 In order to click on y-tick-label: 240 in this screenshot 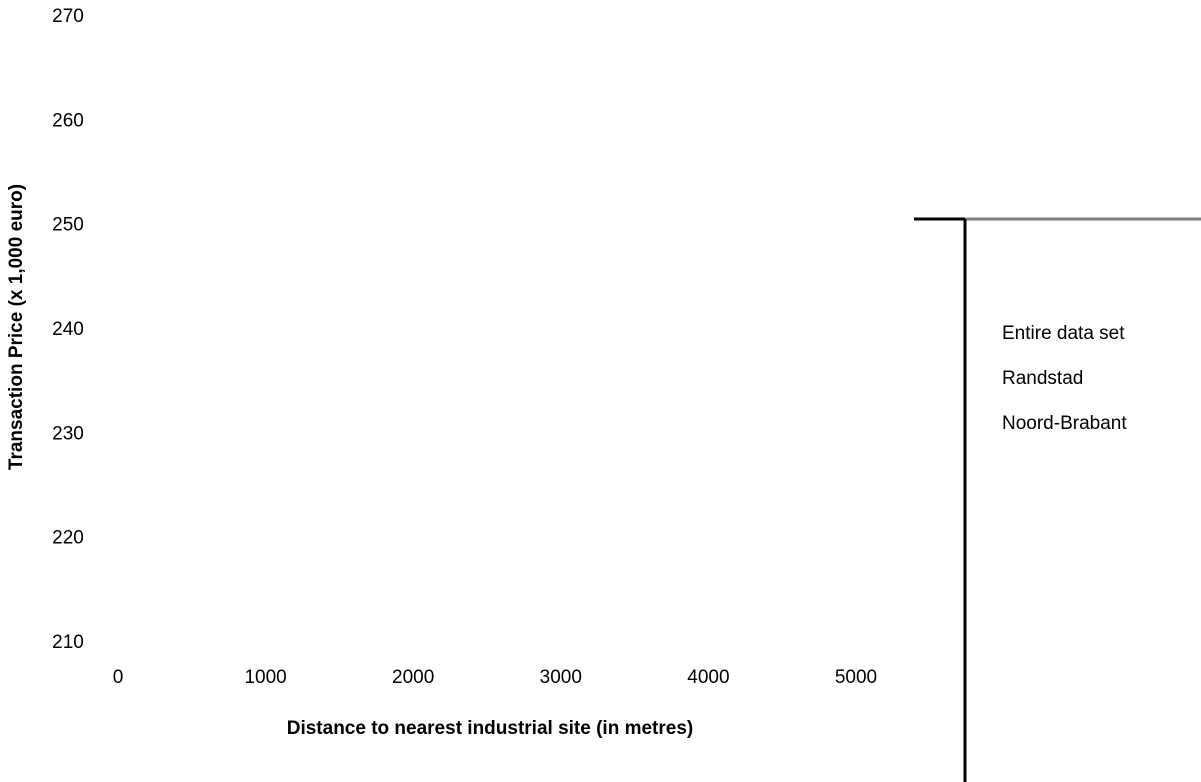, I will do `click(68, 329)`.